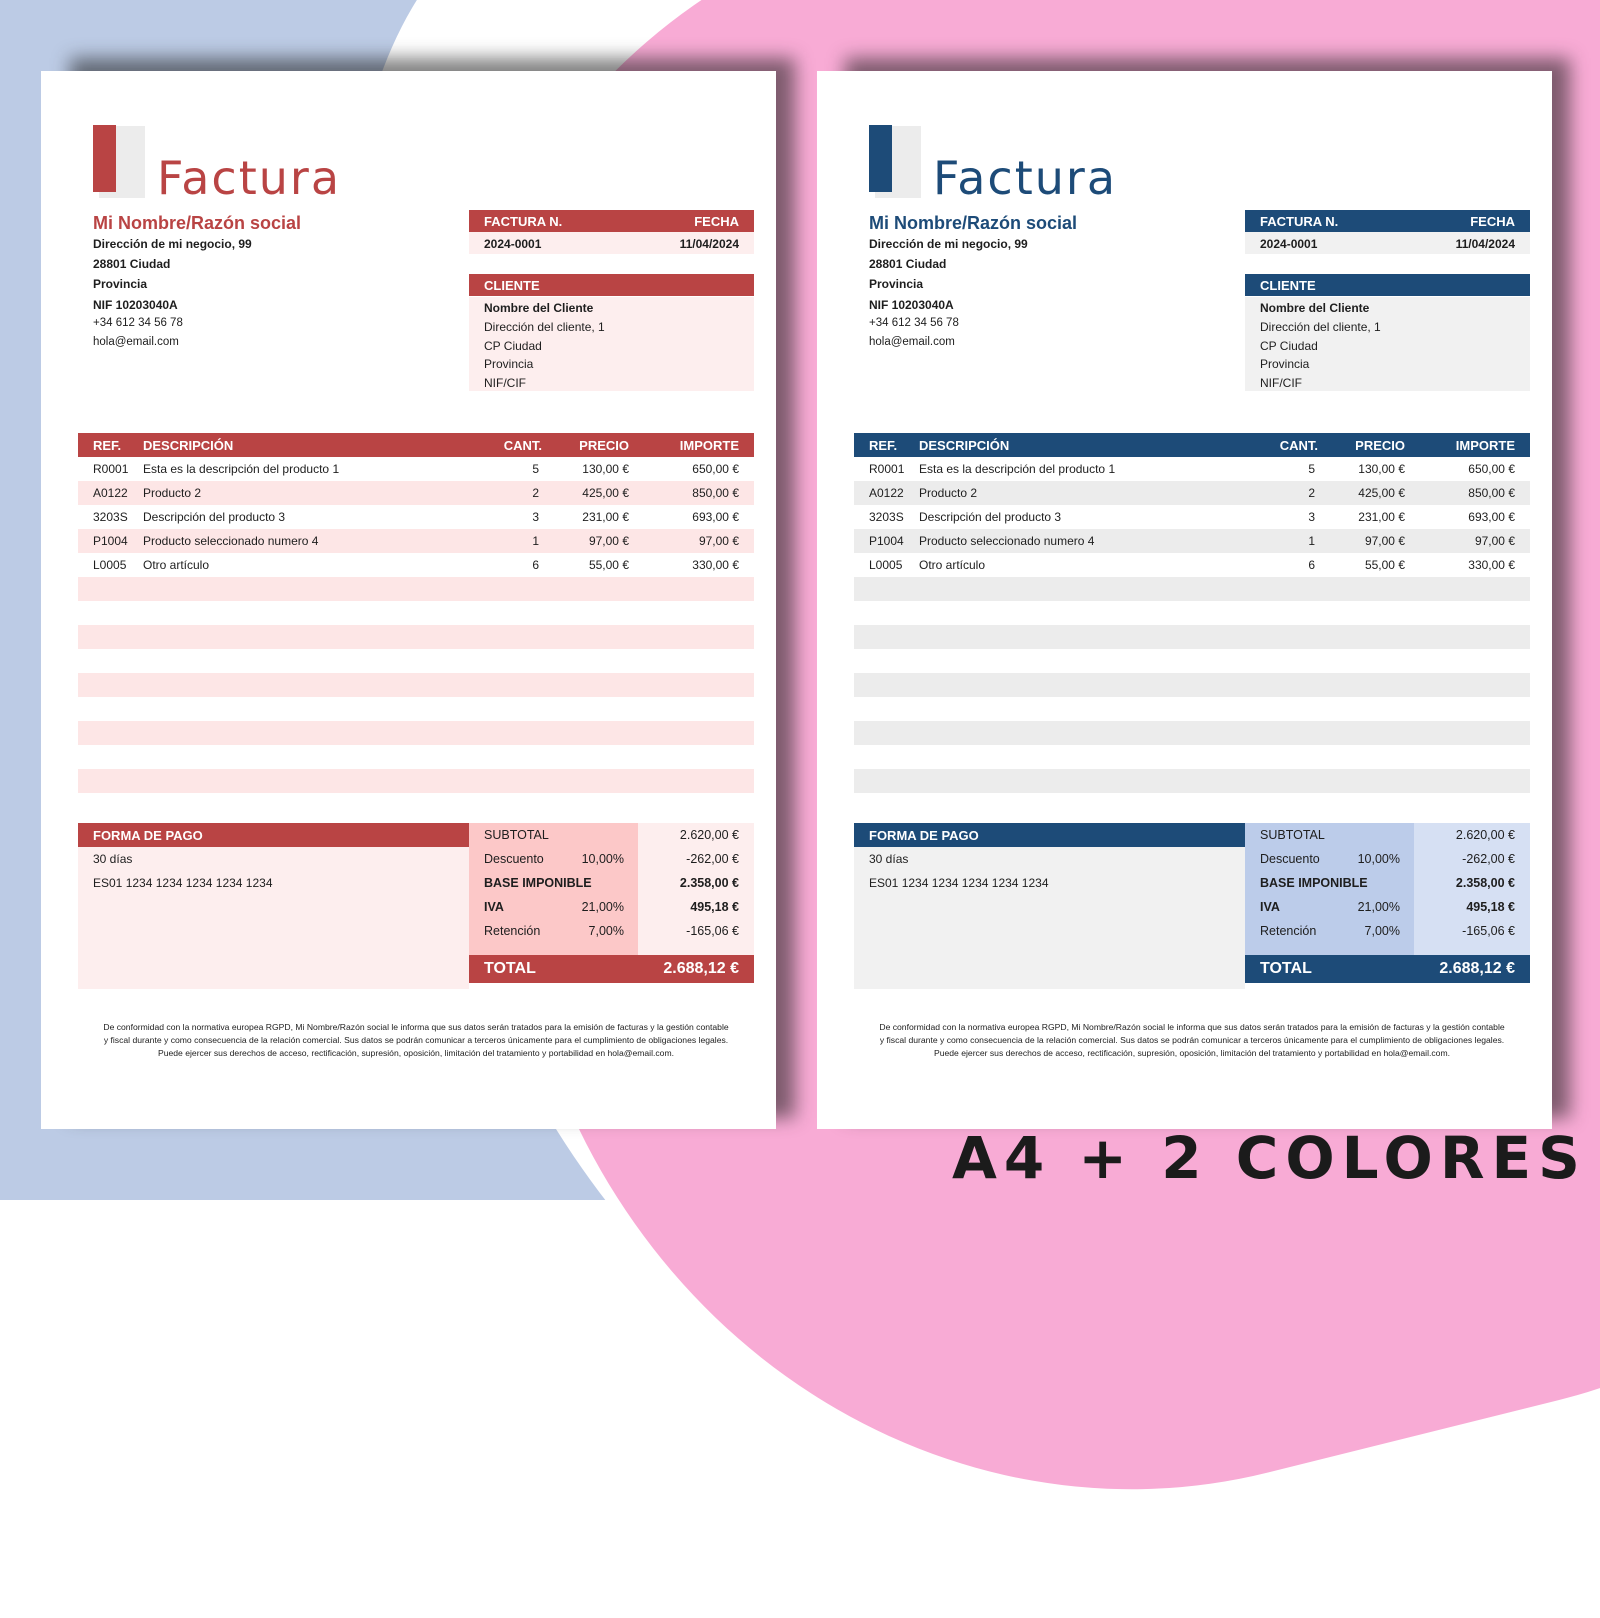 This screenshot has height=1618, width=1600. What do you see at coordinates (110, 493) in the screenshot?
I see `item-ref: A0122` at bounding box center [110, 493].